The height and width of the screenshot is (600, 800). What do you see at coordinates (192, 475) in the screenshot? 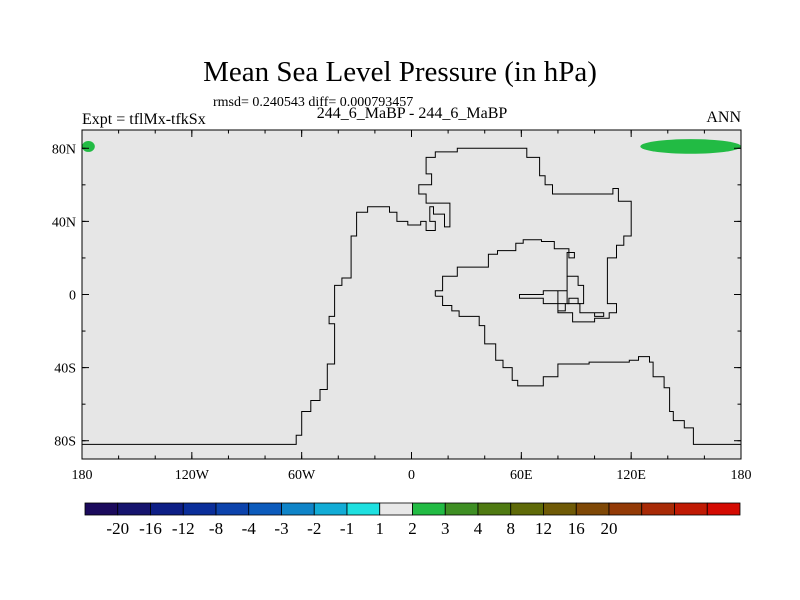
I see `x-tick-label: 120W` at bounding box center [192, 475].